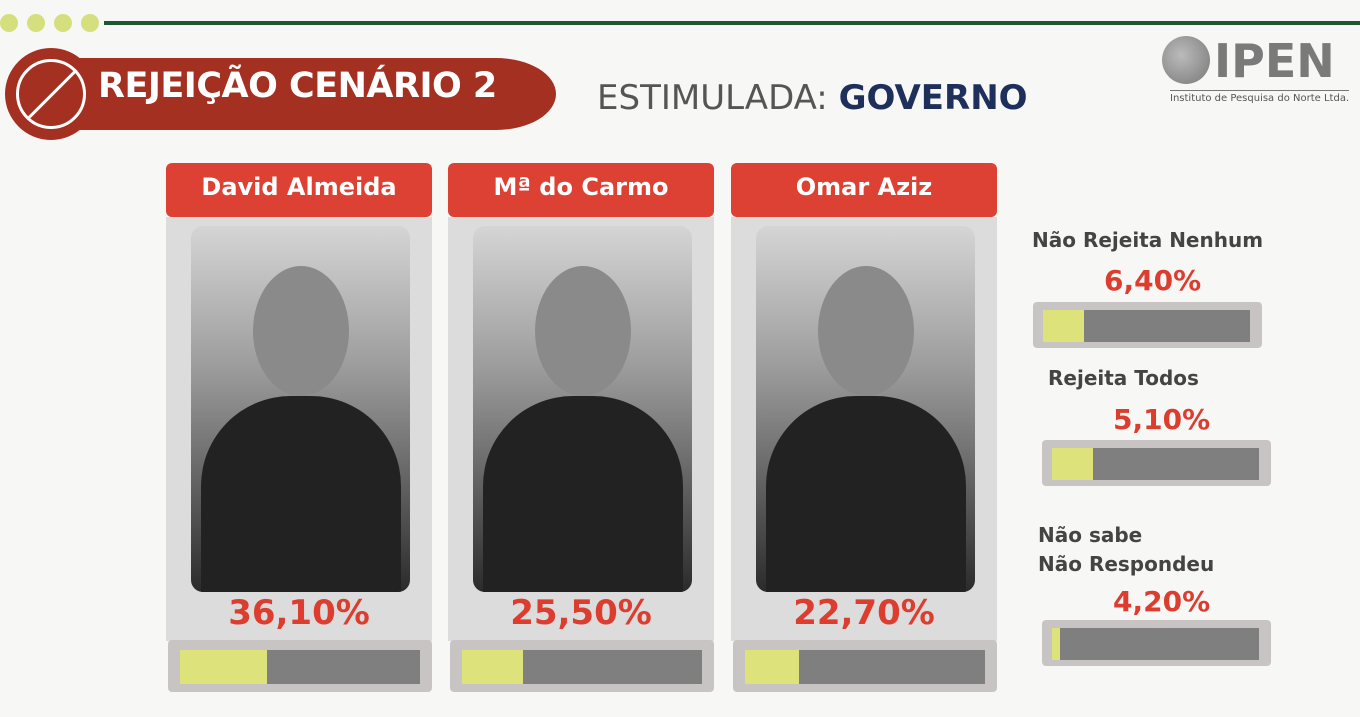 The width and height of the screenshot is (1360, 717). I want to click on page-subtitle: ESTIMULADA: GOVERNO, so click(812, 98).